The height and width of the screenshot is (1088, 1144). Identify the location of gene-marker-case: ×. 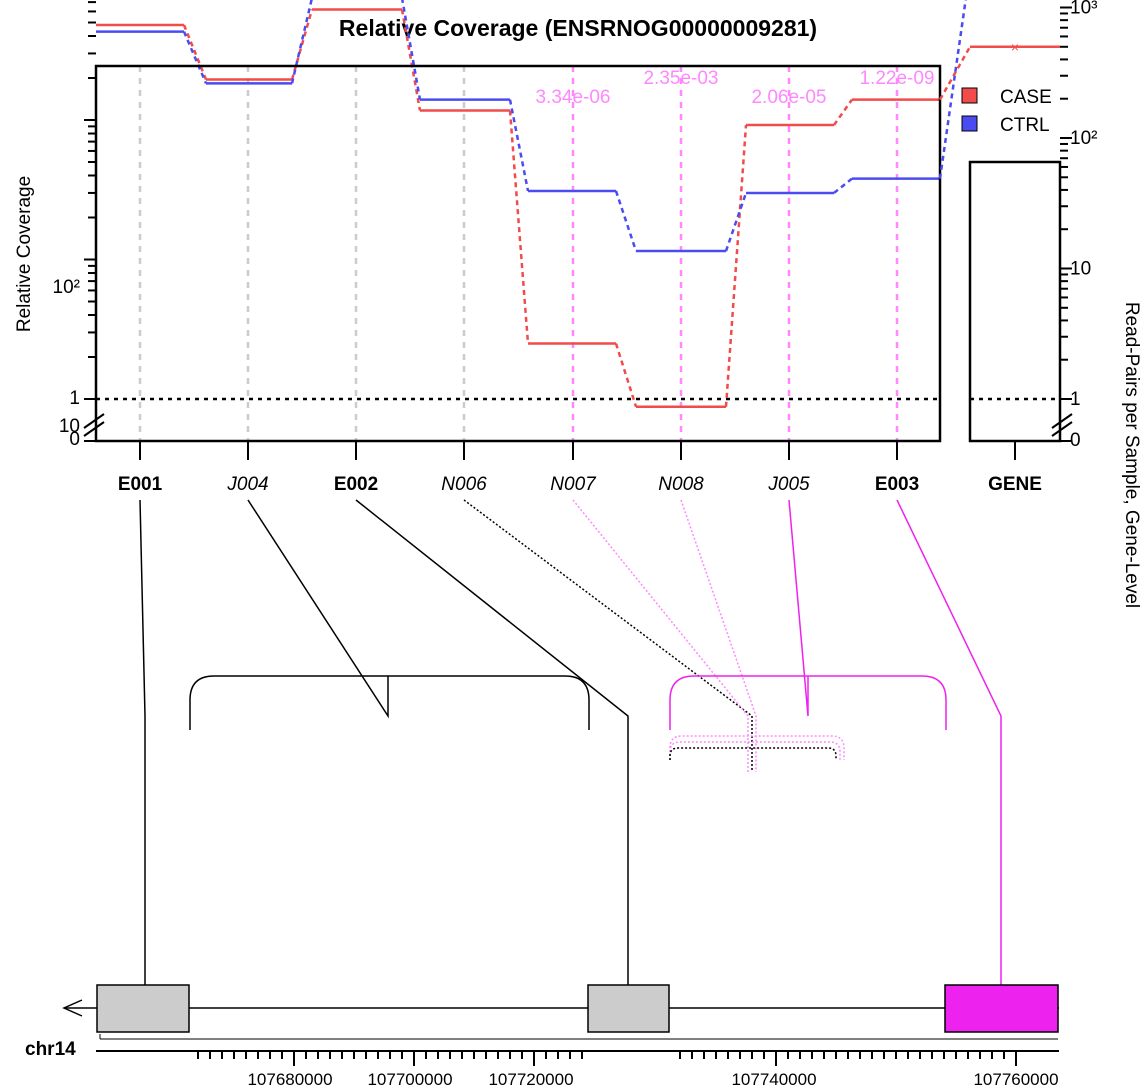
(1015, 47).